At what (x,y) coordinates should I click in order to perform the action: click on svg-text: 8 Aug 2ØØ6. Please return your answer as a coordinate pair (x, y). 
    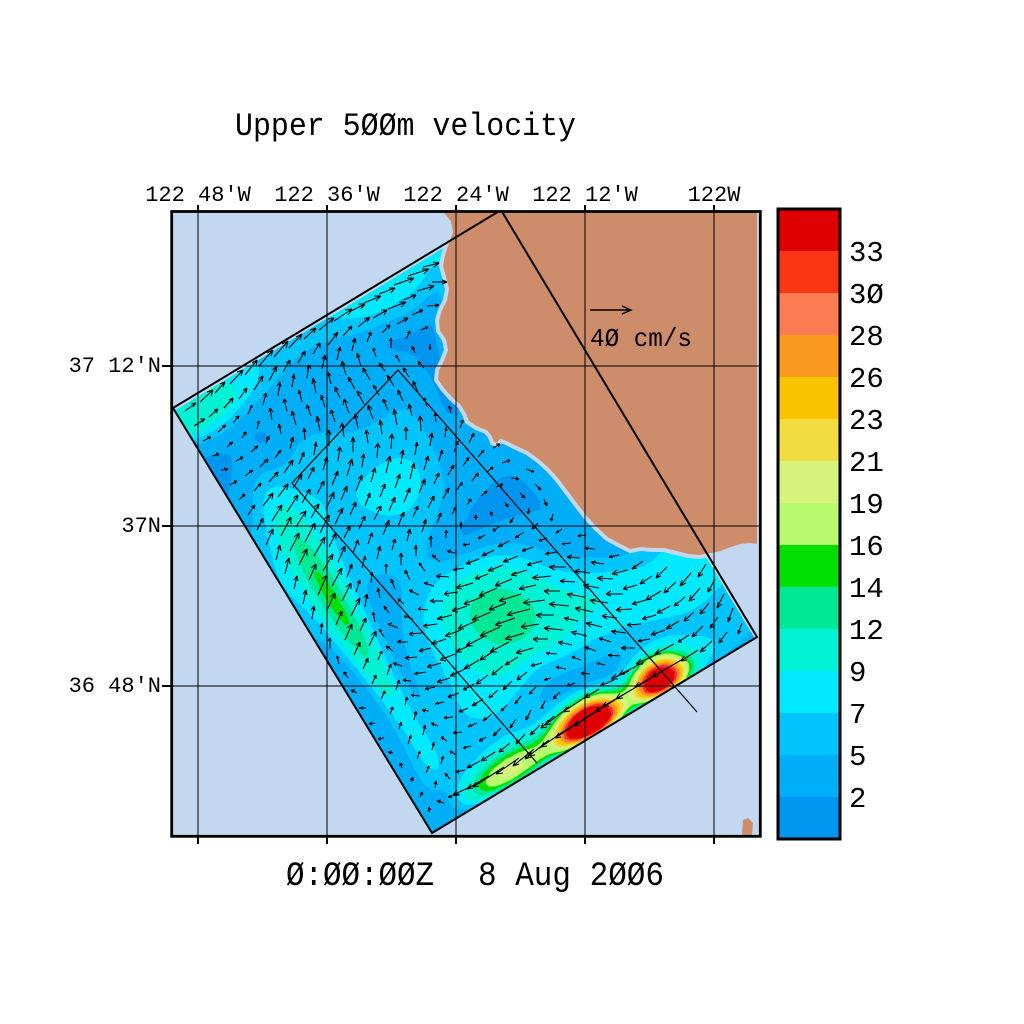
    Looking at the image, I should click on (571, 877).